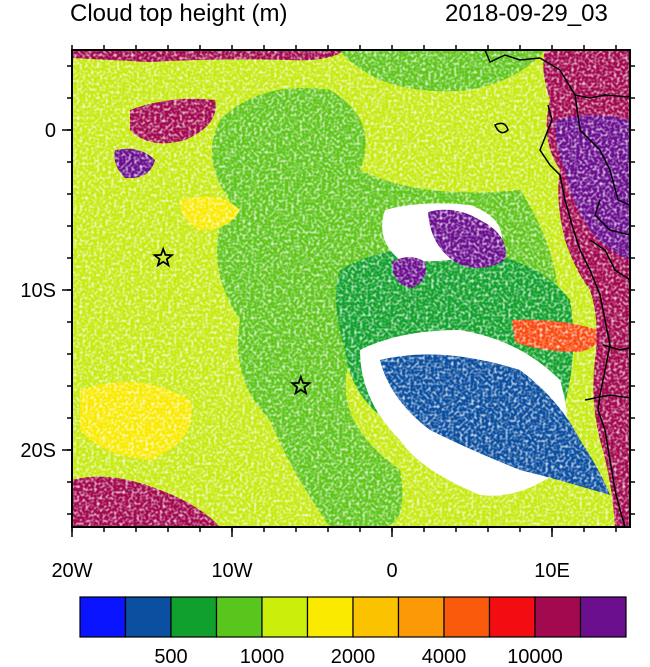 The width and height of the screenshot is (650, 667). I want to click on colorbar-label: 10000, so click(535, 656).